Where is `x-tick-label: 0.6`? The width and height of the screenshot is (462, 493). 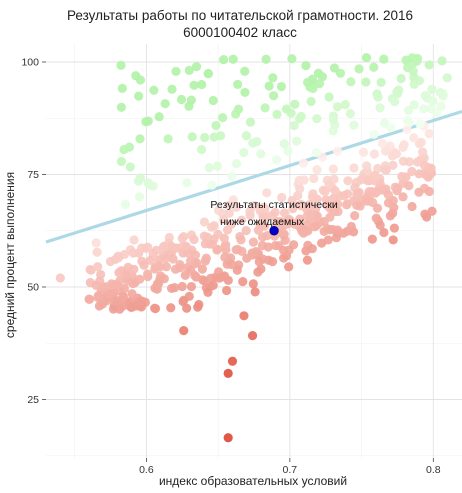 x-tick-label: 0.6 is located at coordinates (146, 470).